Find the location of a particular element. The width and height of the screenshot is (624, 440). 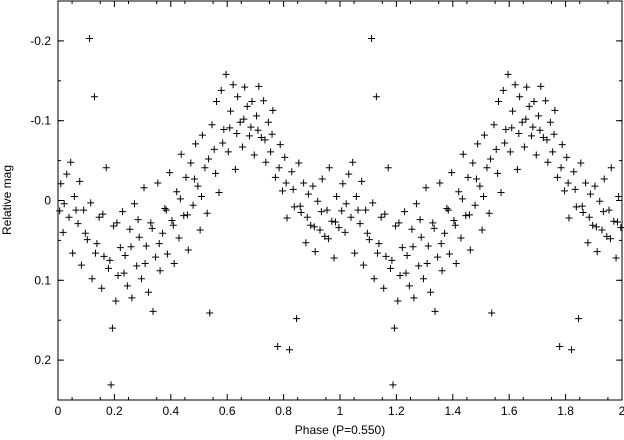

x-tick-label: 1.8 is located at coordinates (565, 411).